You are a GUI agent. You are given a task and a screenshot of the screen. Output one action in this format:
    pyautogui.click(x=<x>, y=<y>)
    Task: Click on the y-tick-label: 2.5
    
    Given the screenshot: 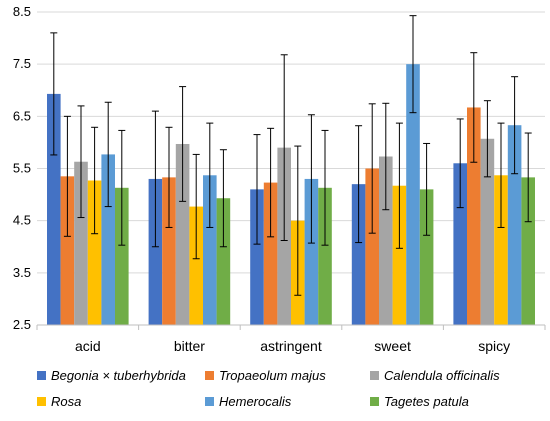 What is the action you would take?
    pyautogui.click(x=22, y=324)
    